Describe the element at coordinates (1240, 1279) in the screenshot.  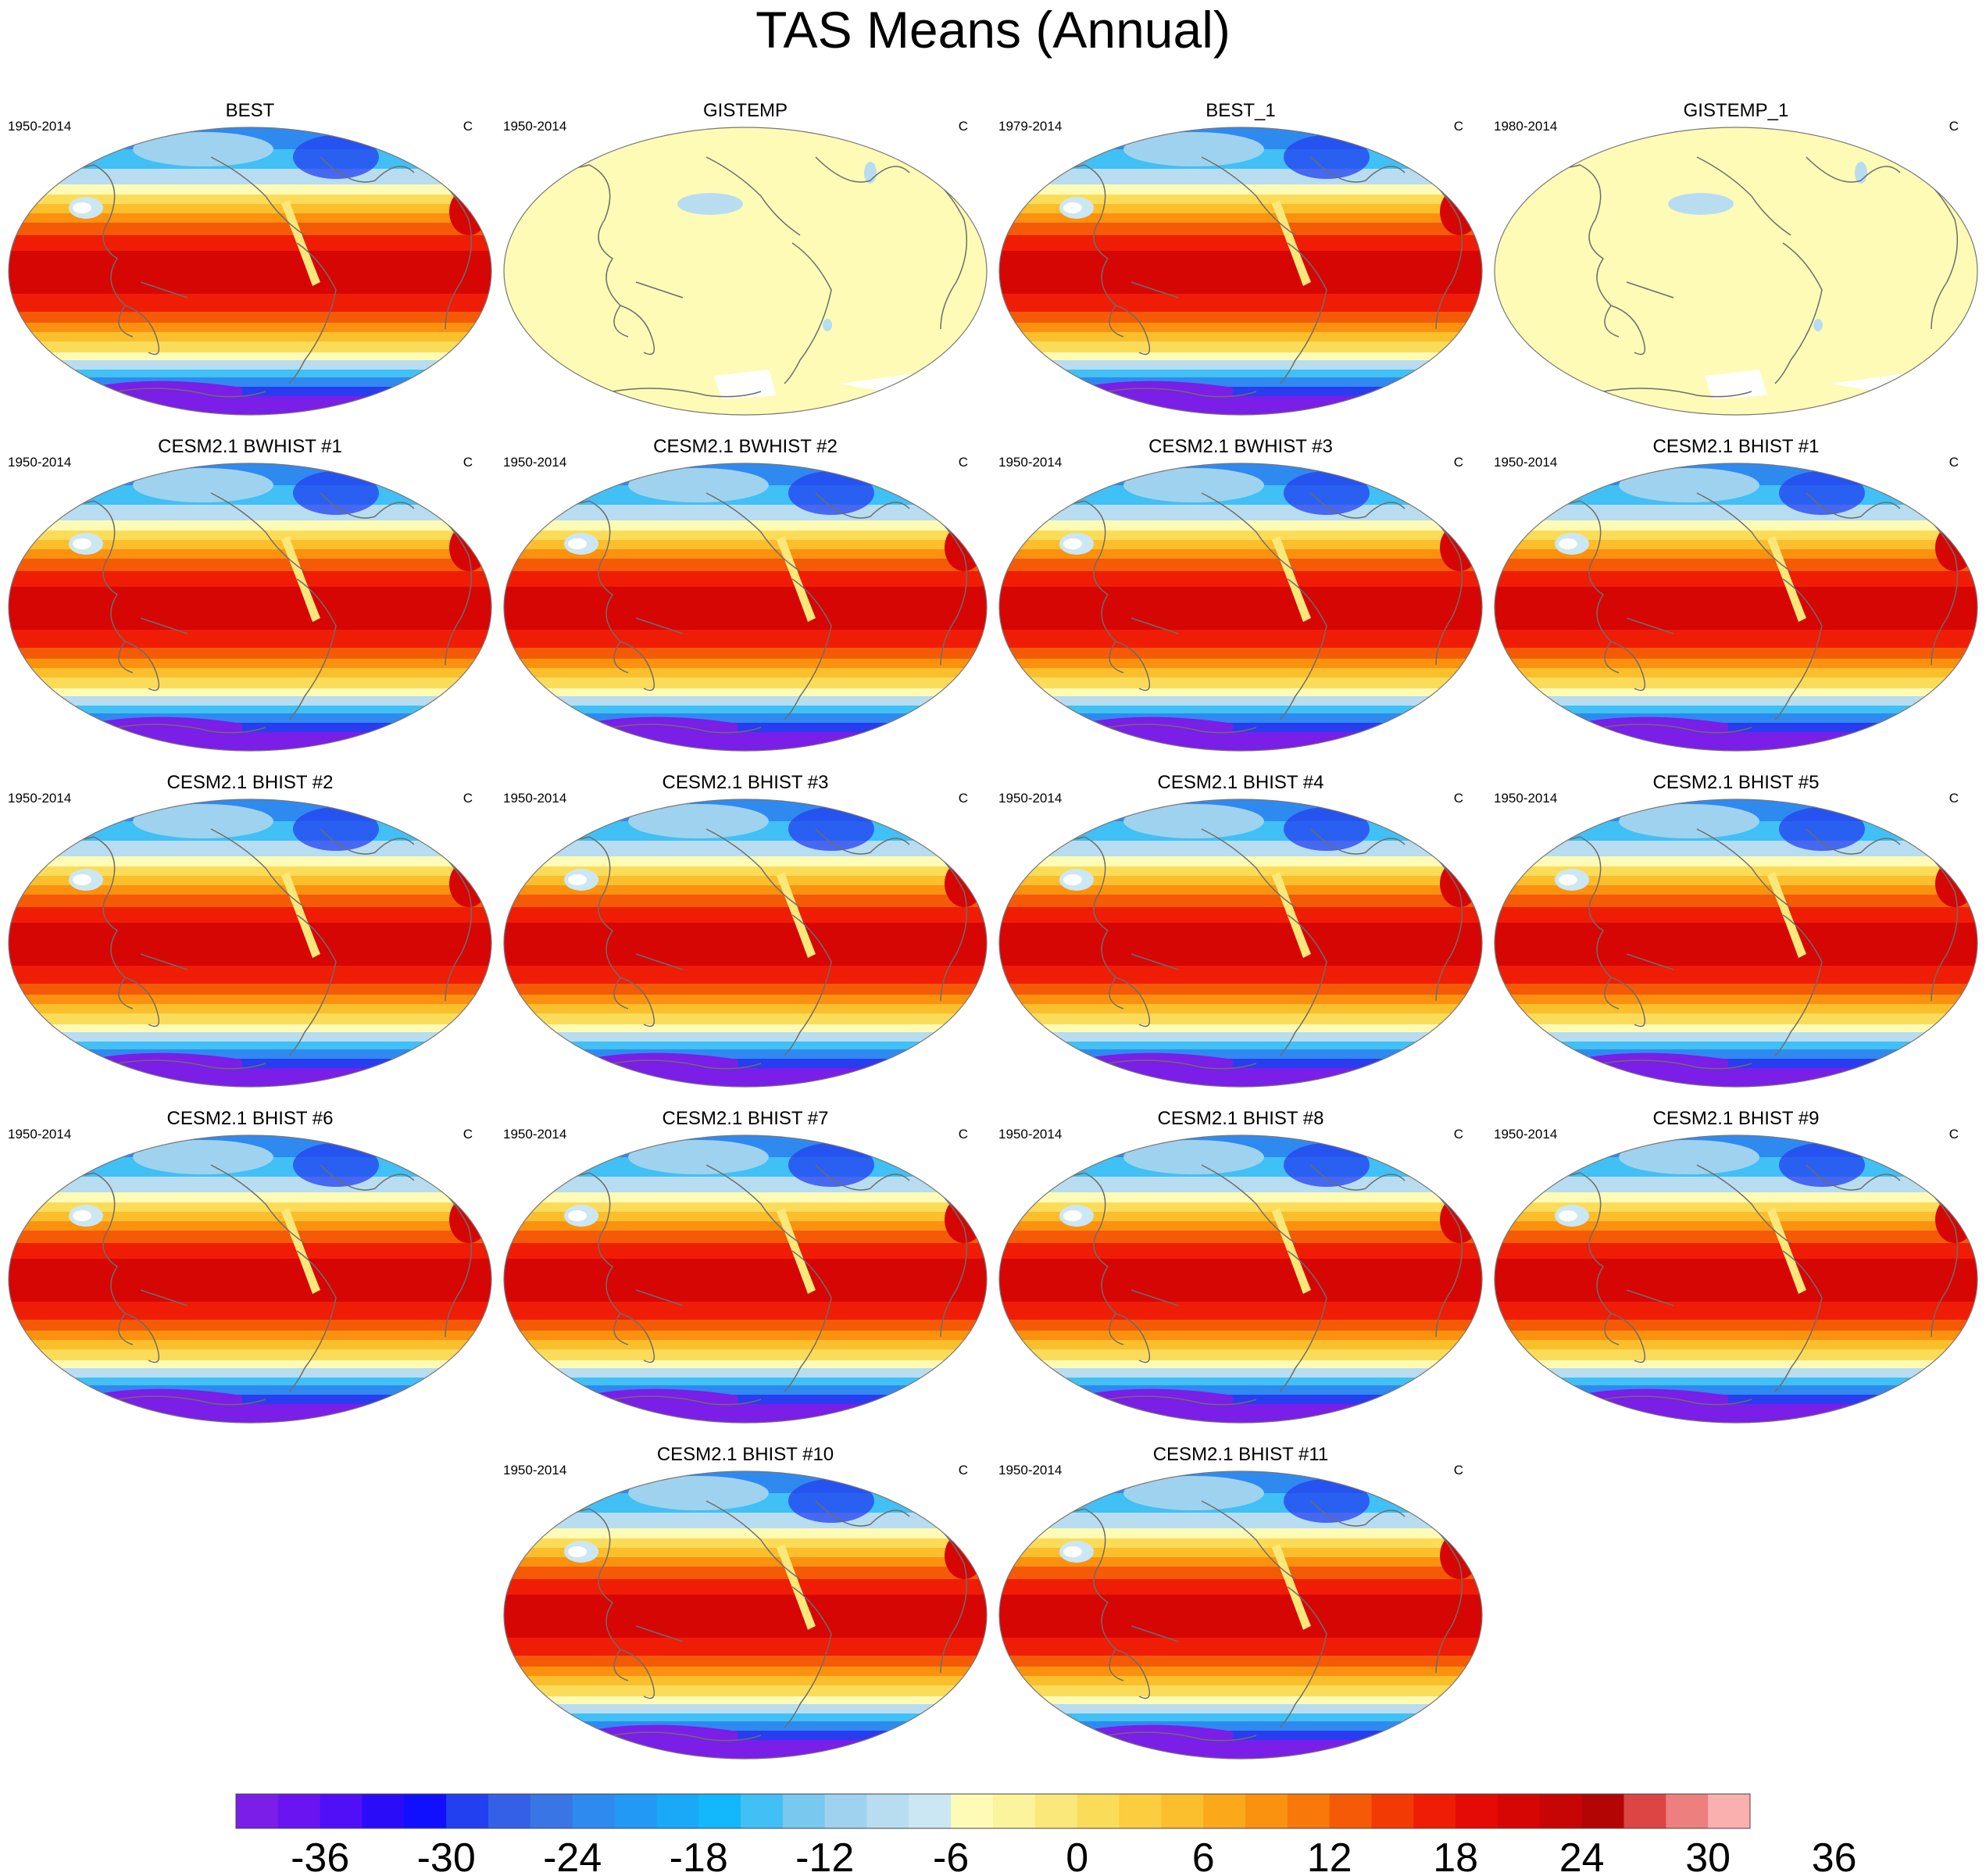
I see `map-outline` at that location.